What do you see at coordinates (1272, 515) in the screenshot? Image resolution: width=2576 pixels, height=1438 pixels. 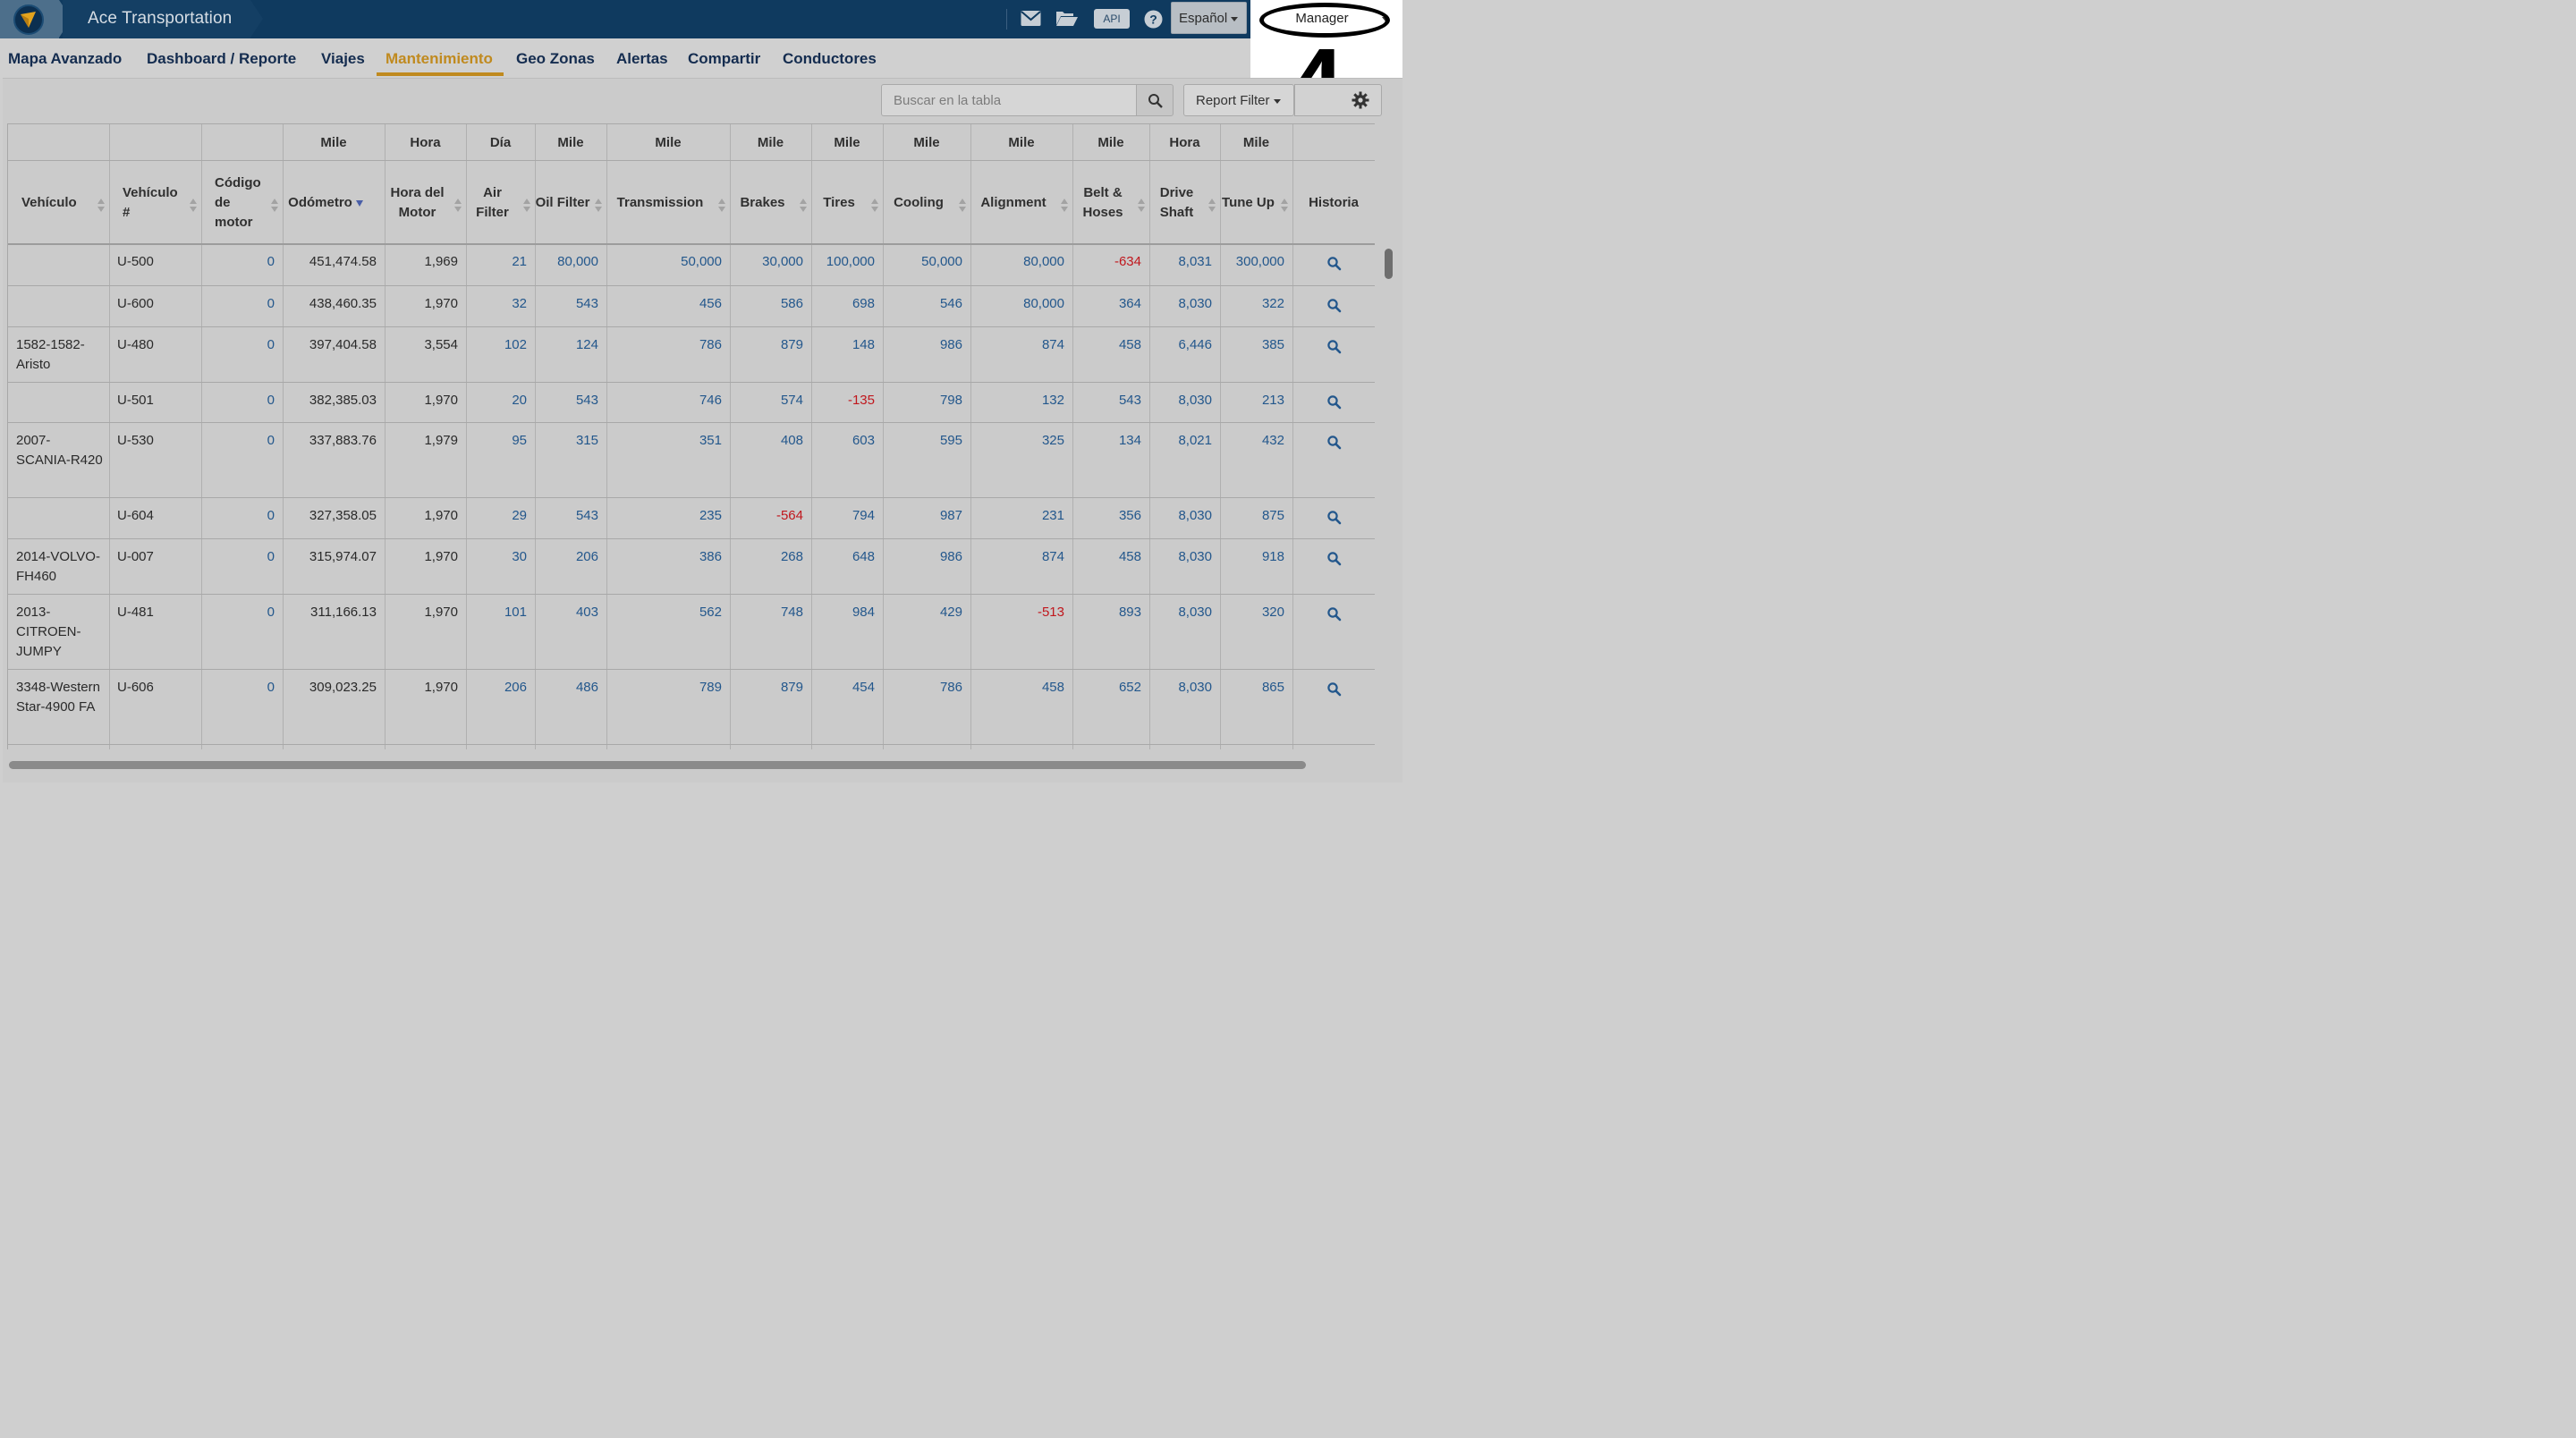 I see `cell-tune-up: 875` at bounding box center [1272, 515].